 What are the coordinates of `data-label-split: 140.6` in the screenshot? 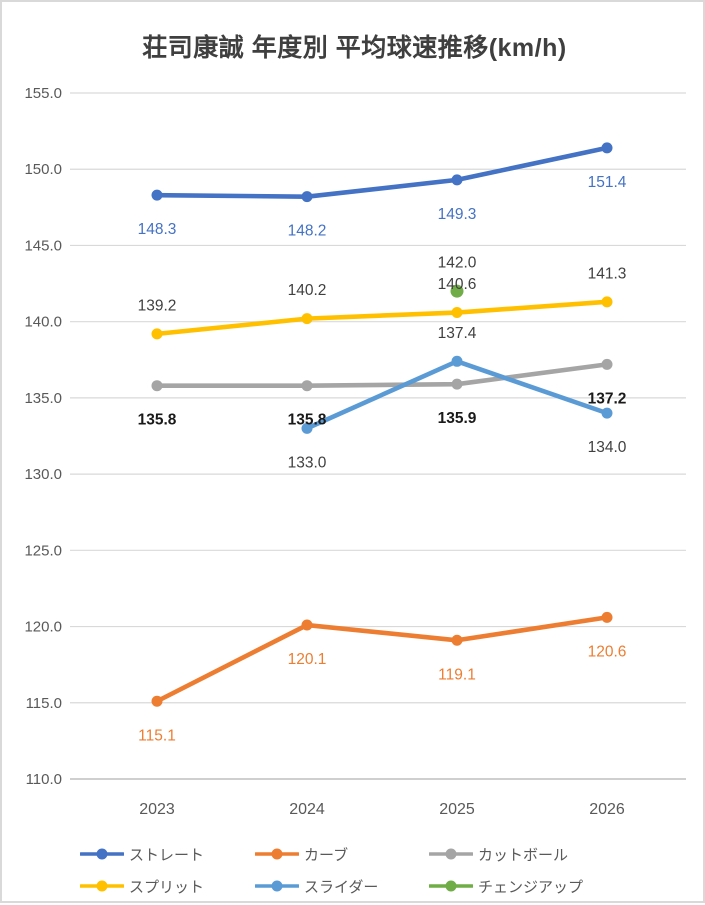 It's located at (457, 284).